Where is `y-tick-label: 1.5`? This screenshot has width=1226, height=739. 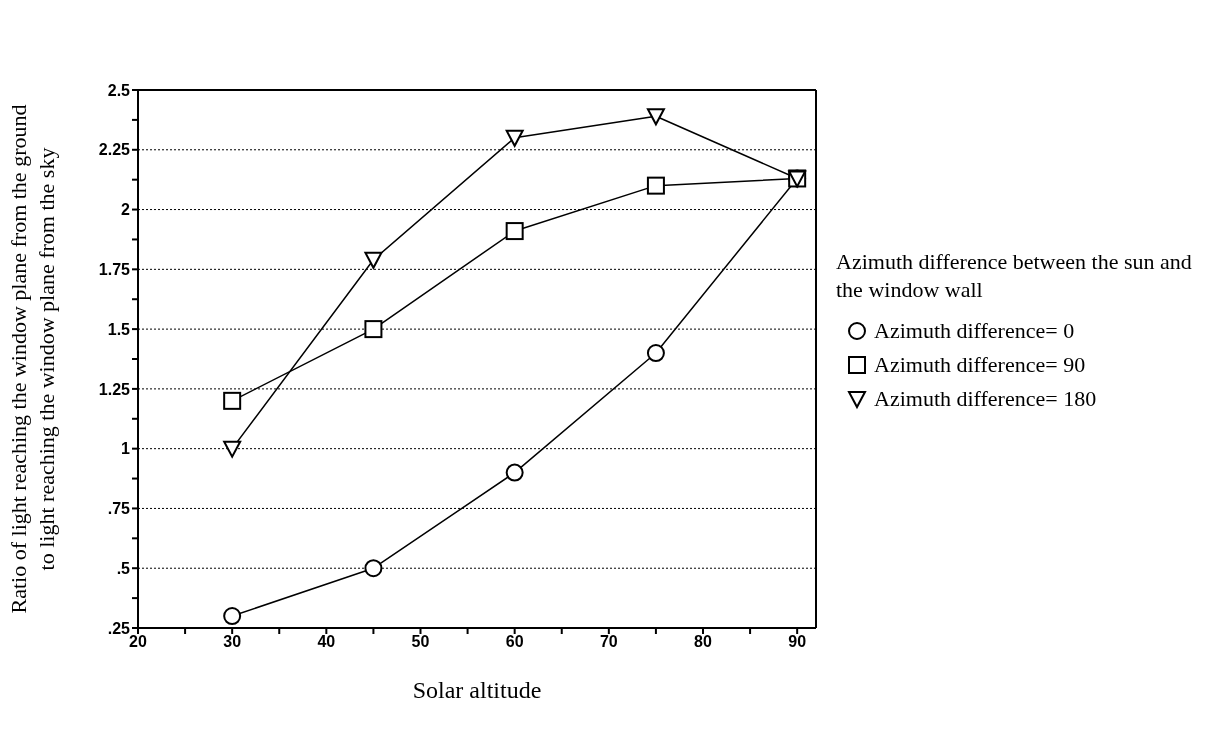 y-tick-label: 1.5 is located at coordinates (119, 329).